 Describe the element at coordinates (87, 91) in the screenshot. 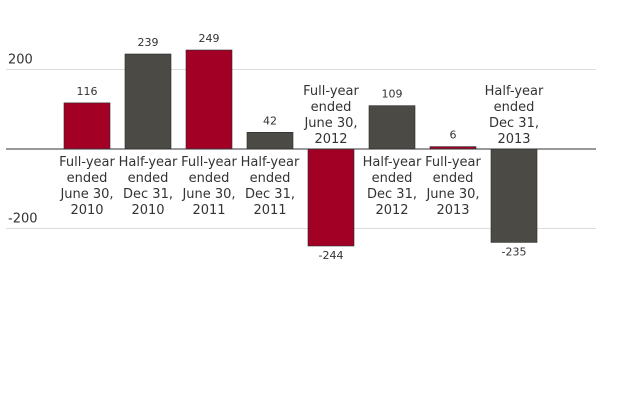

I see `data-label: 116` at that location.